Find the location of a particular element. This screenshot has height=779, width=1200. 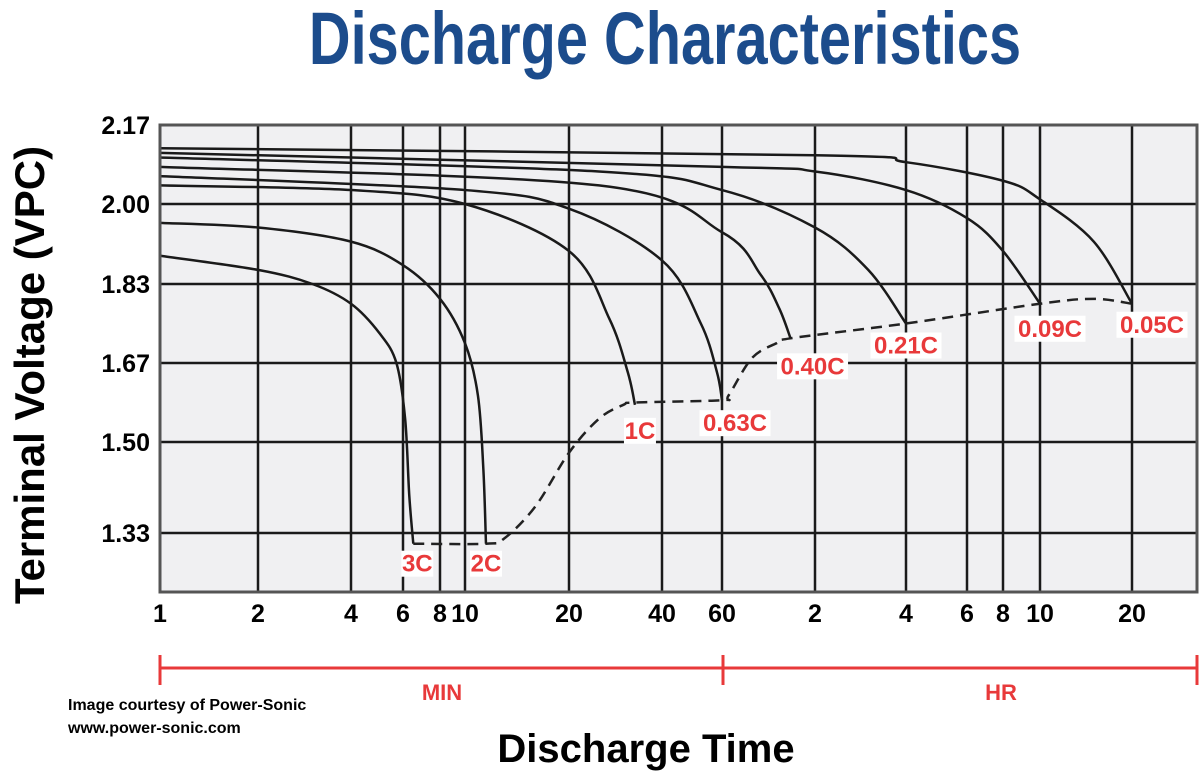

unit-range-bar: MIN HR is located at coordinates (678, 680).